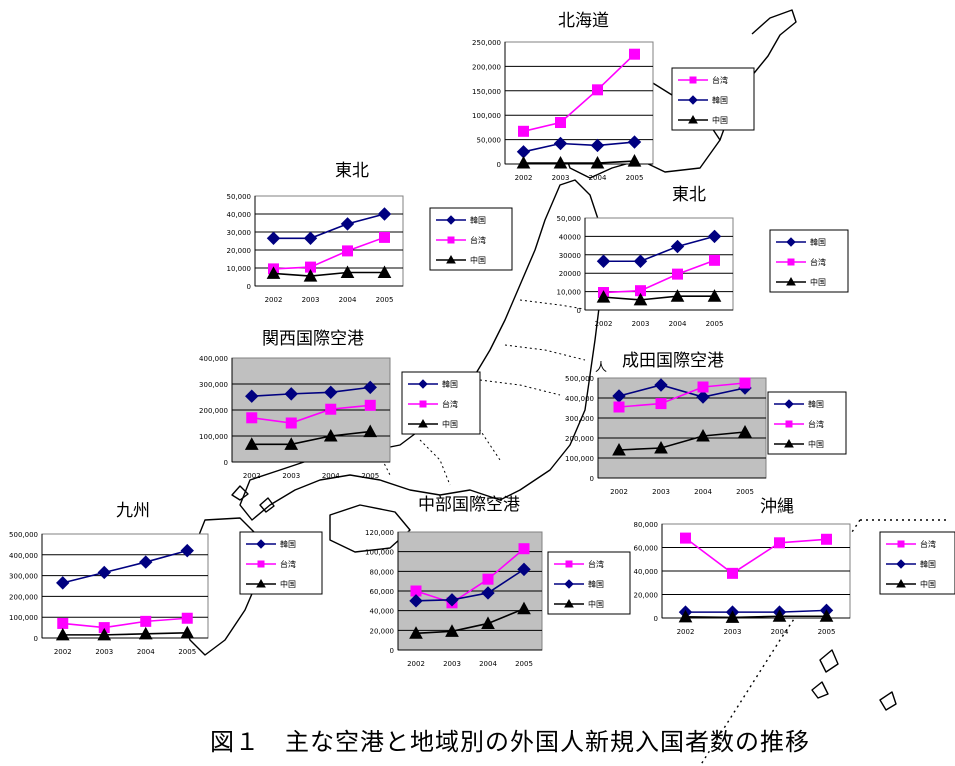  Describe the element at coordinates (583, 21) in the screenshot. I see `chart-title: 北海道` at that location.